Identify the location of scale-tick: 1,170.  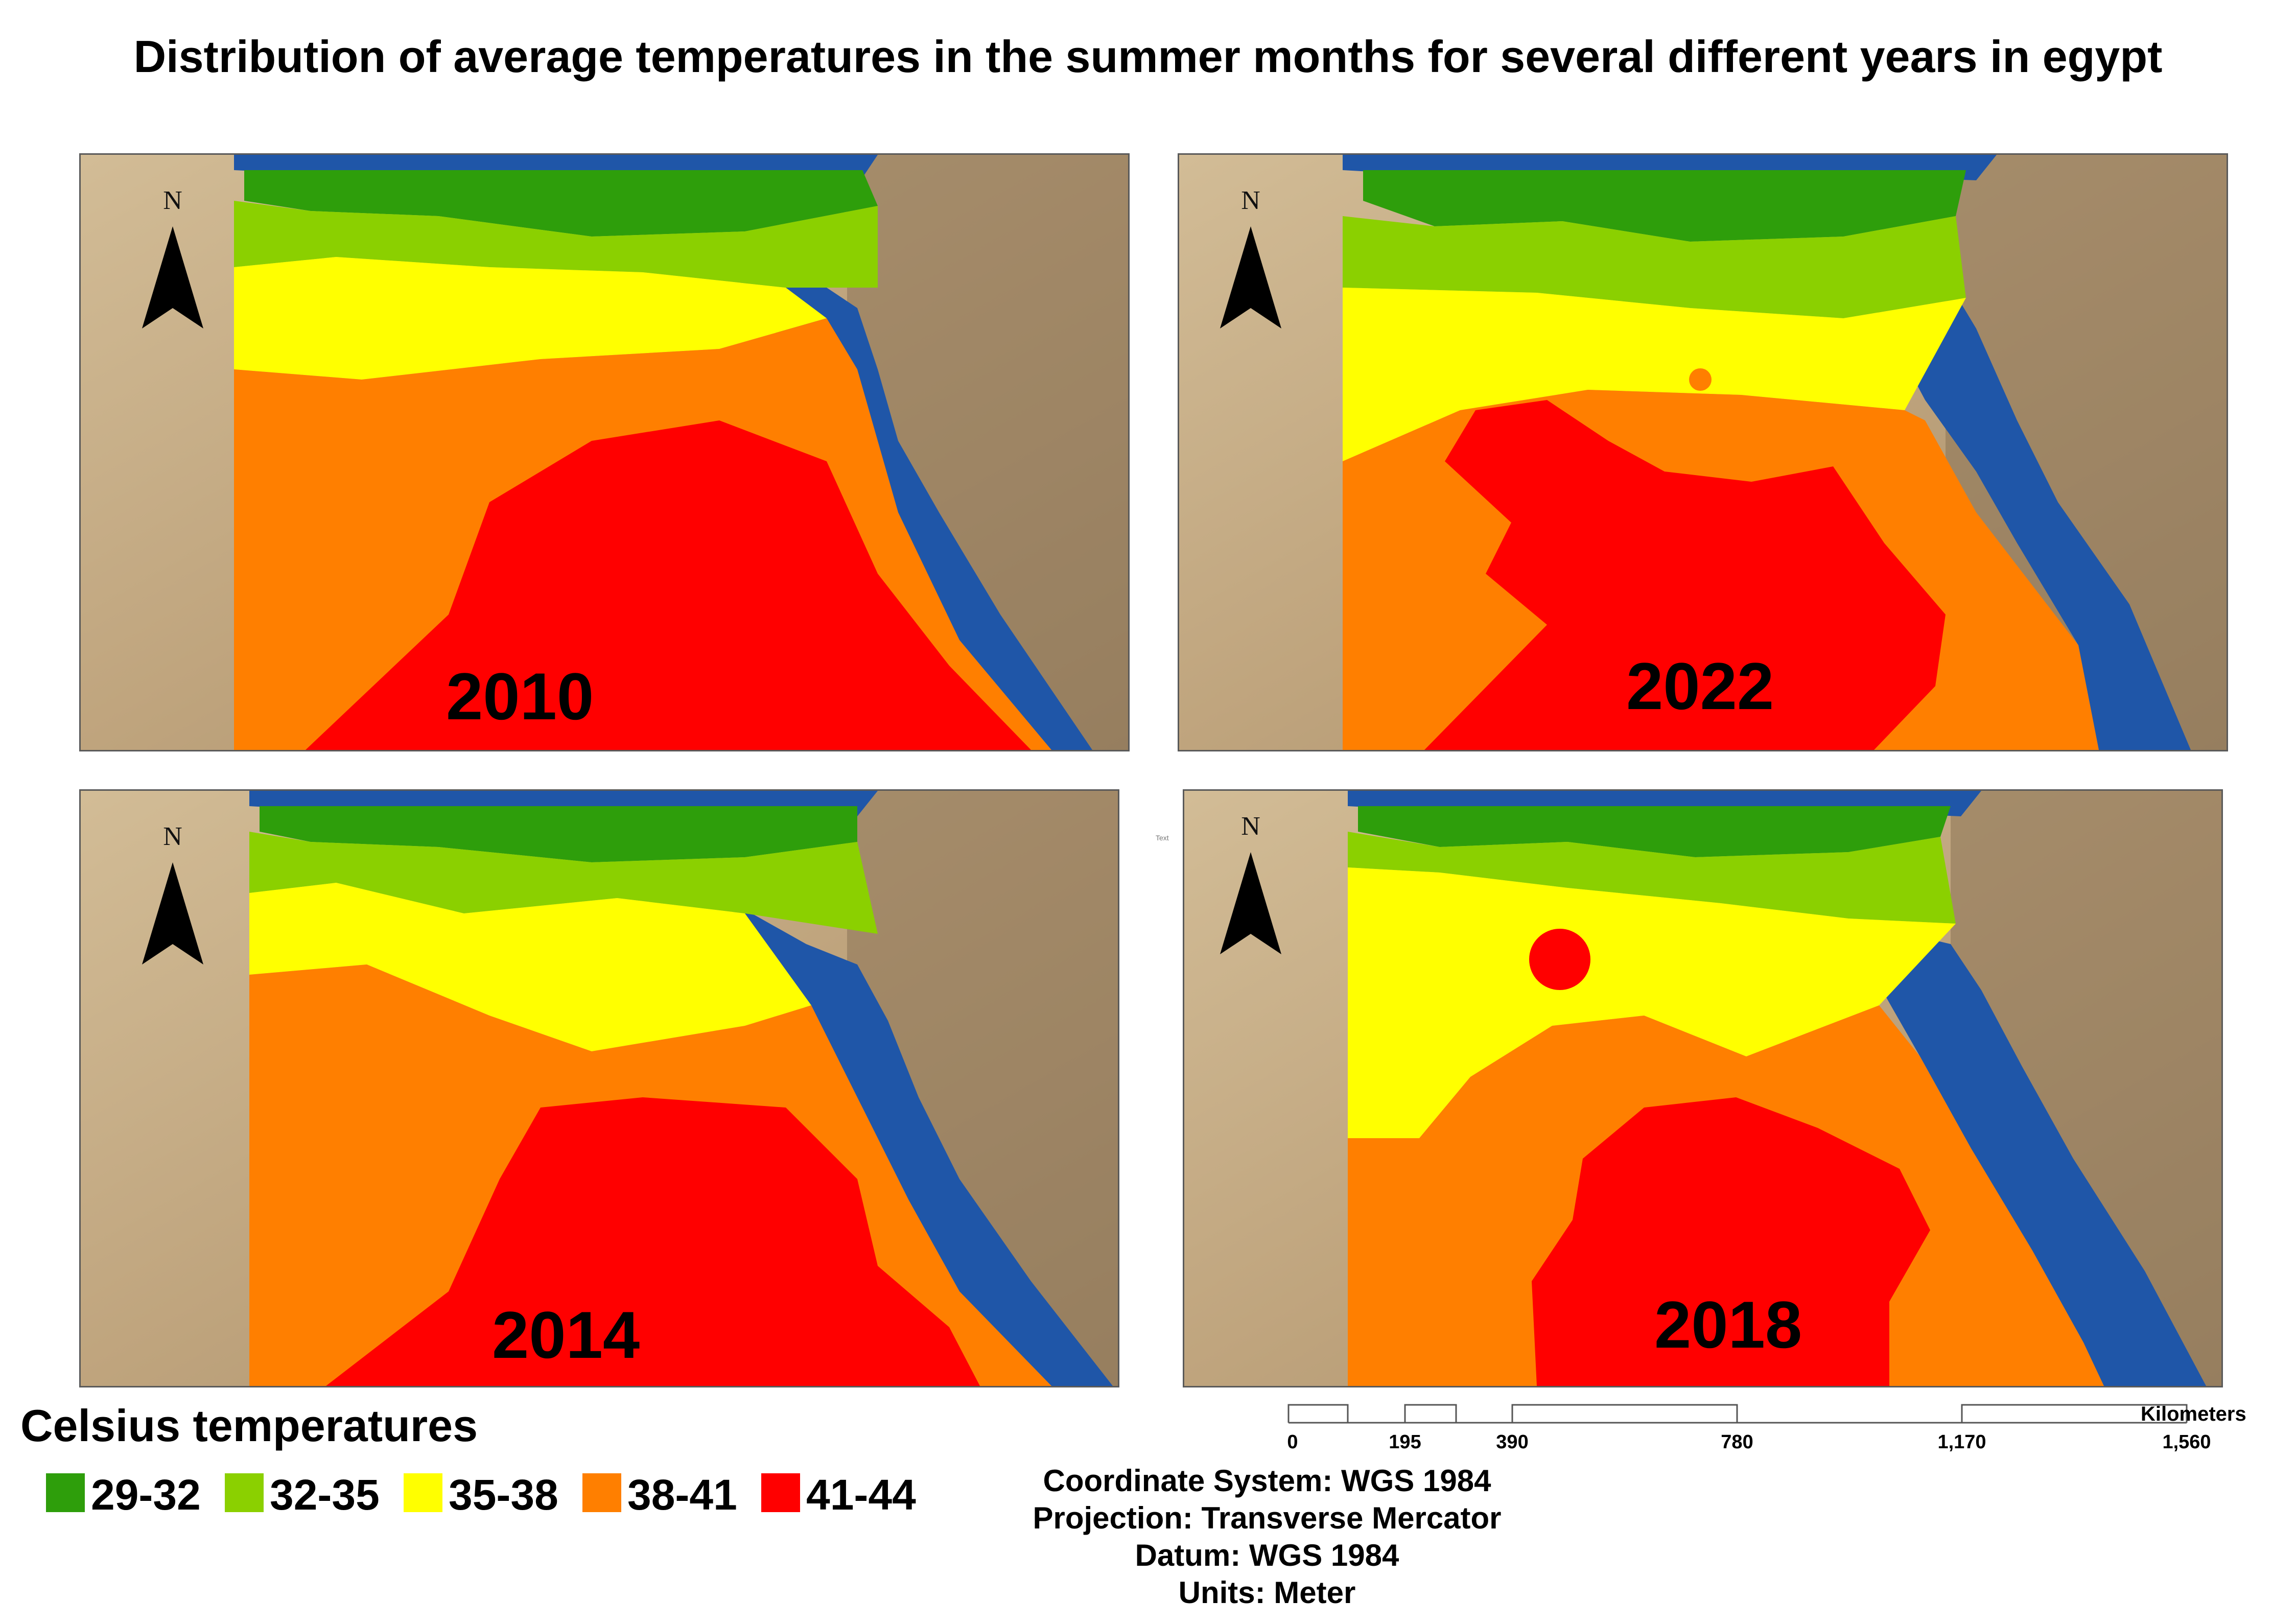
(1961, 1442).